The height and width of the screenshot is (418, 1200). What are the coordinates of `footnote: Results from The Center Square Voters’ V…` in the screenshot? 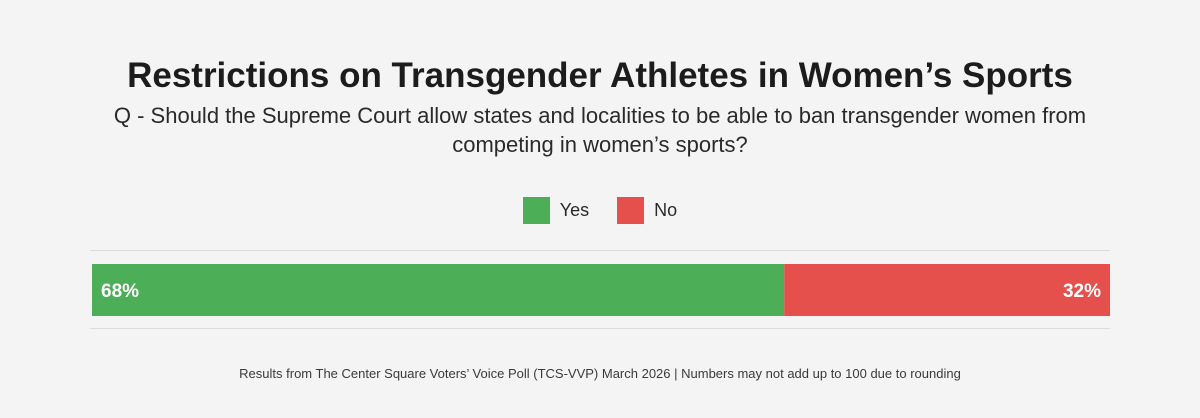 It's located at (600, 373).